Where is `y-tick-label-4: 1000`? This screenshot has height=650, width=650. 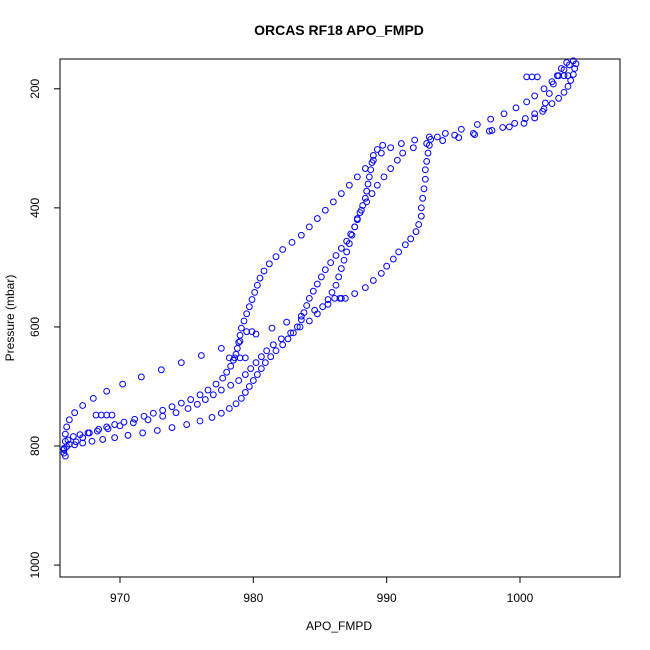
y-tick-label-4: 1000 is located at coordinates (35, 564).